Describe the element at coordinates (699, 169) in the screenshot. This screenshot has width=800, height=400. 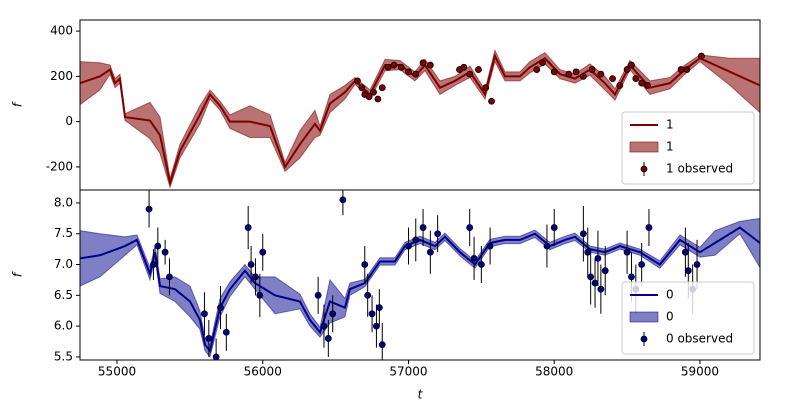
I see `legend-label: 1 observed` at that location.